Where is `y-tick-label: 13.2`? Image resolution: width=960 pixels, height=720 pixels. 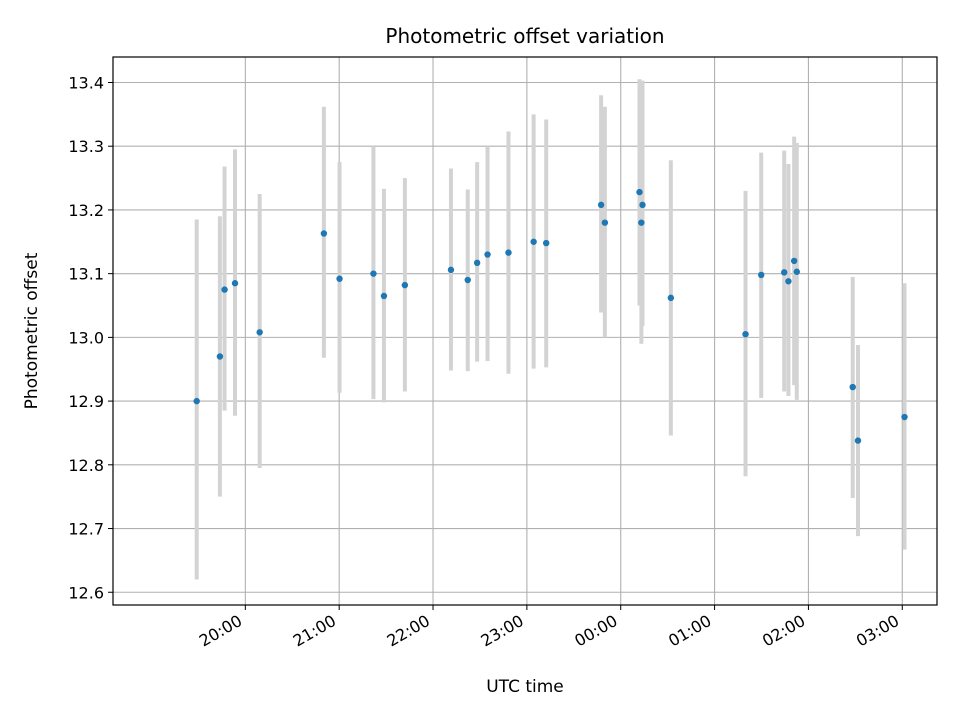
y-tick-label: 13.2 is located at coordinates (86, 210).